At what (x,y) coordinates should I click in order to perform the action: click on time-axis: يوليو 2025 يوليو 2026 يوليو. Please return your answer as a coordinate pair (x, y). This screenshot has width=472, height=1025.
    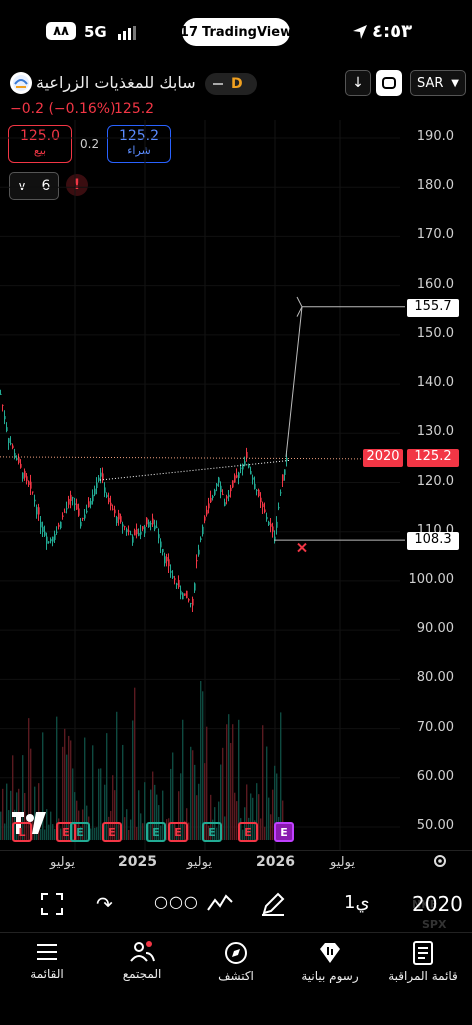
    Looking at the image, I should click on (236, 862).